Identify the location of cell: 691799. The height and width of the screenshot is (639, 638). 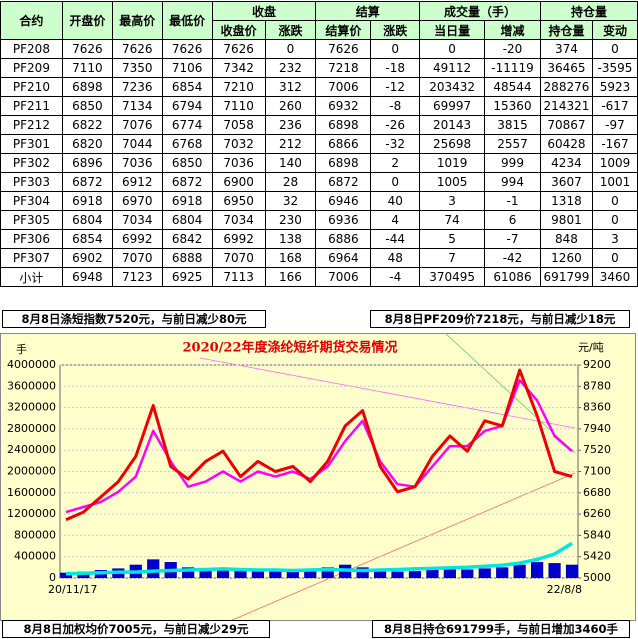
(566, 277).